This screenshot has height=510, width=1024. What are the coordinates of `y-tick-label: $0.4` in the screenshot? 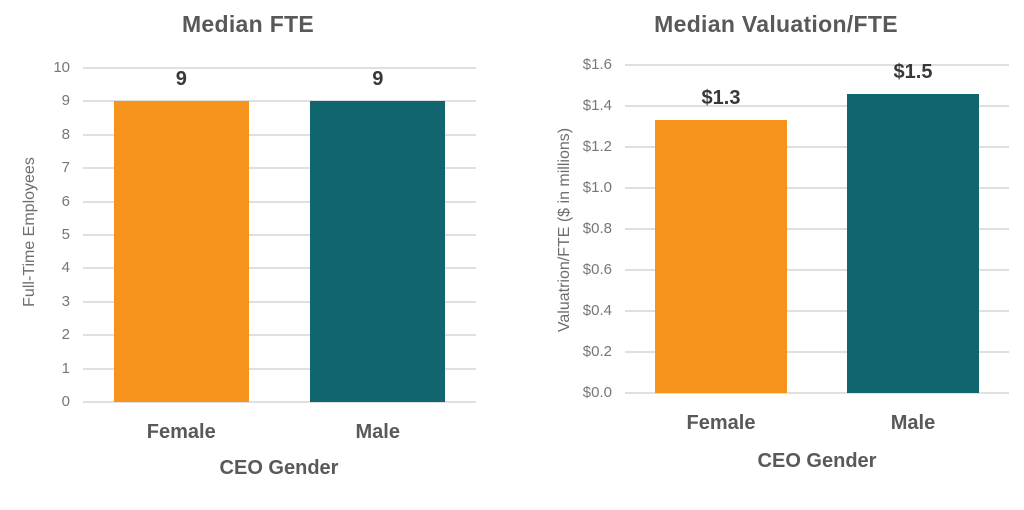 It's located at (597, 310).